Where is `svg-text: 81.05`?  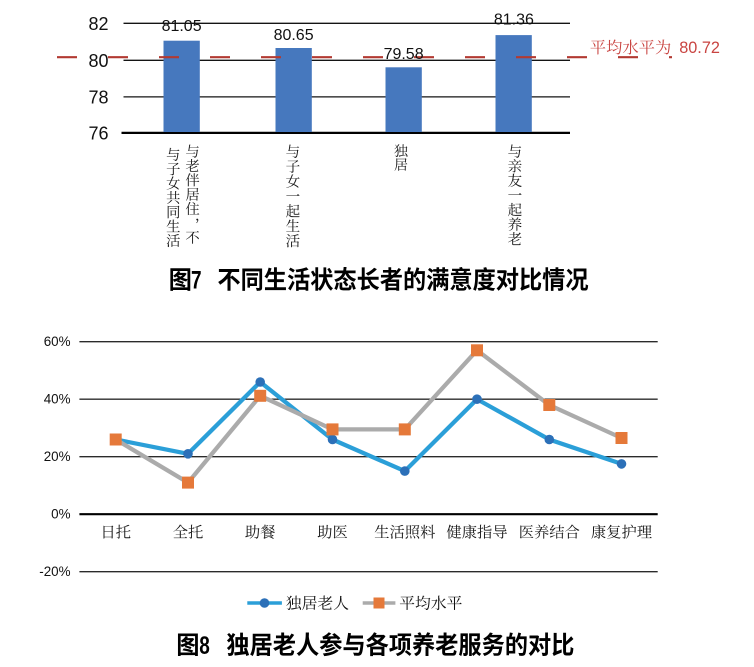
svg-text: 81.05 is located at coordinates (182, 26).